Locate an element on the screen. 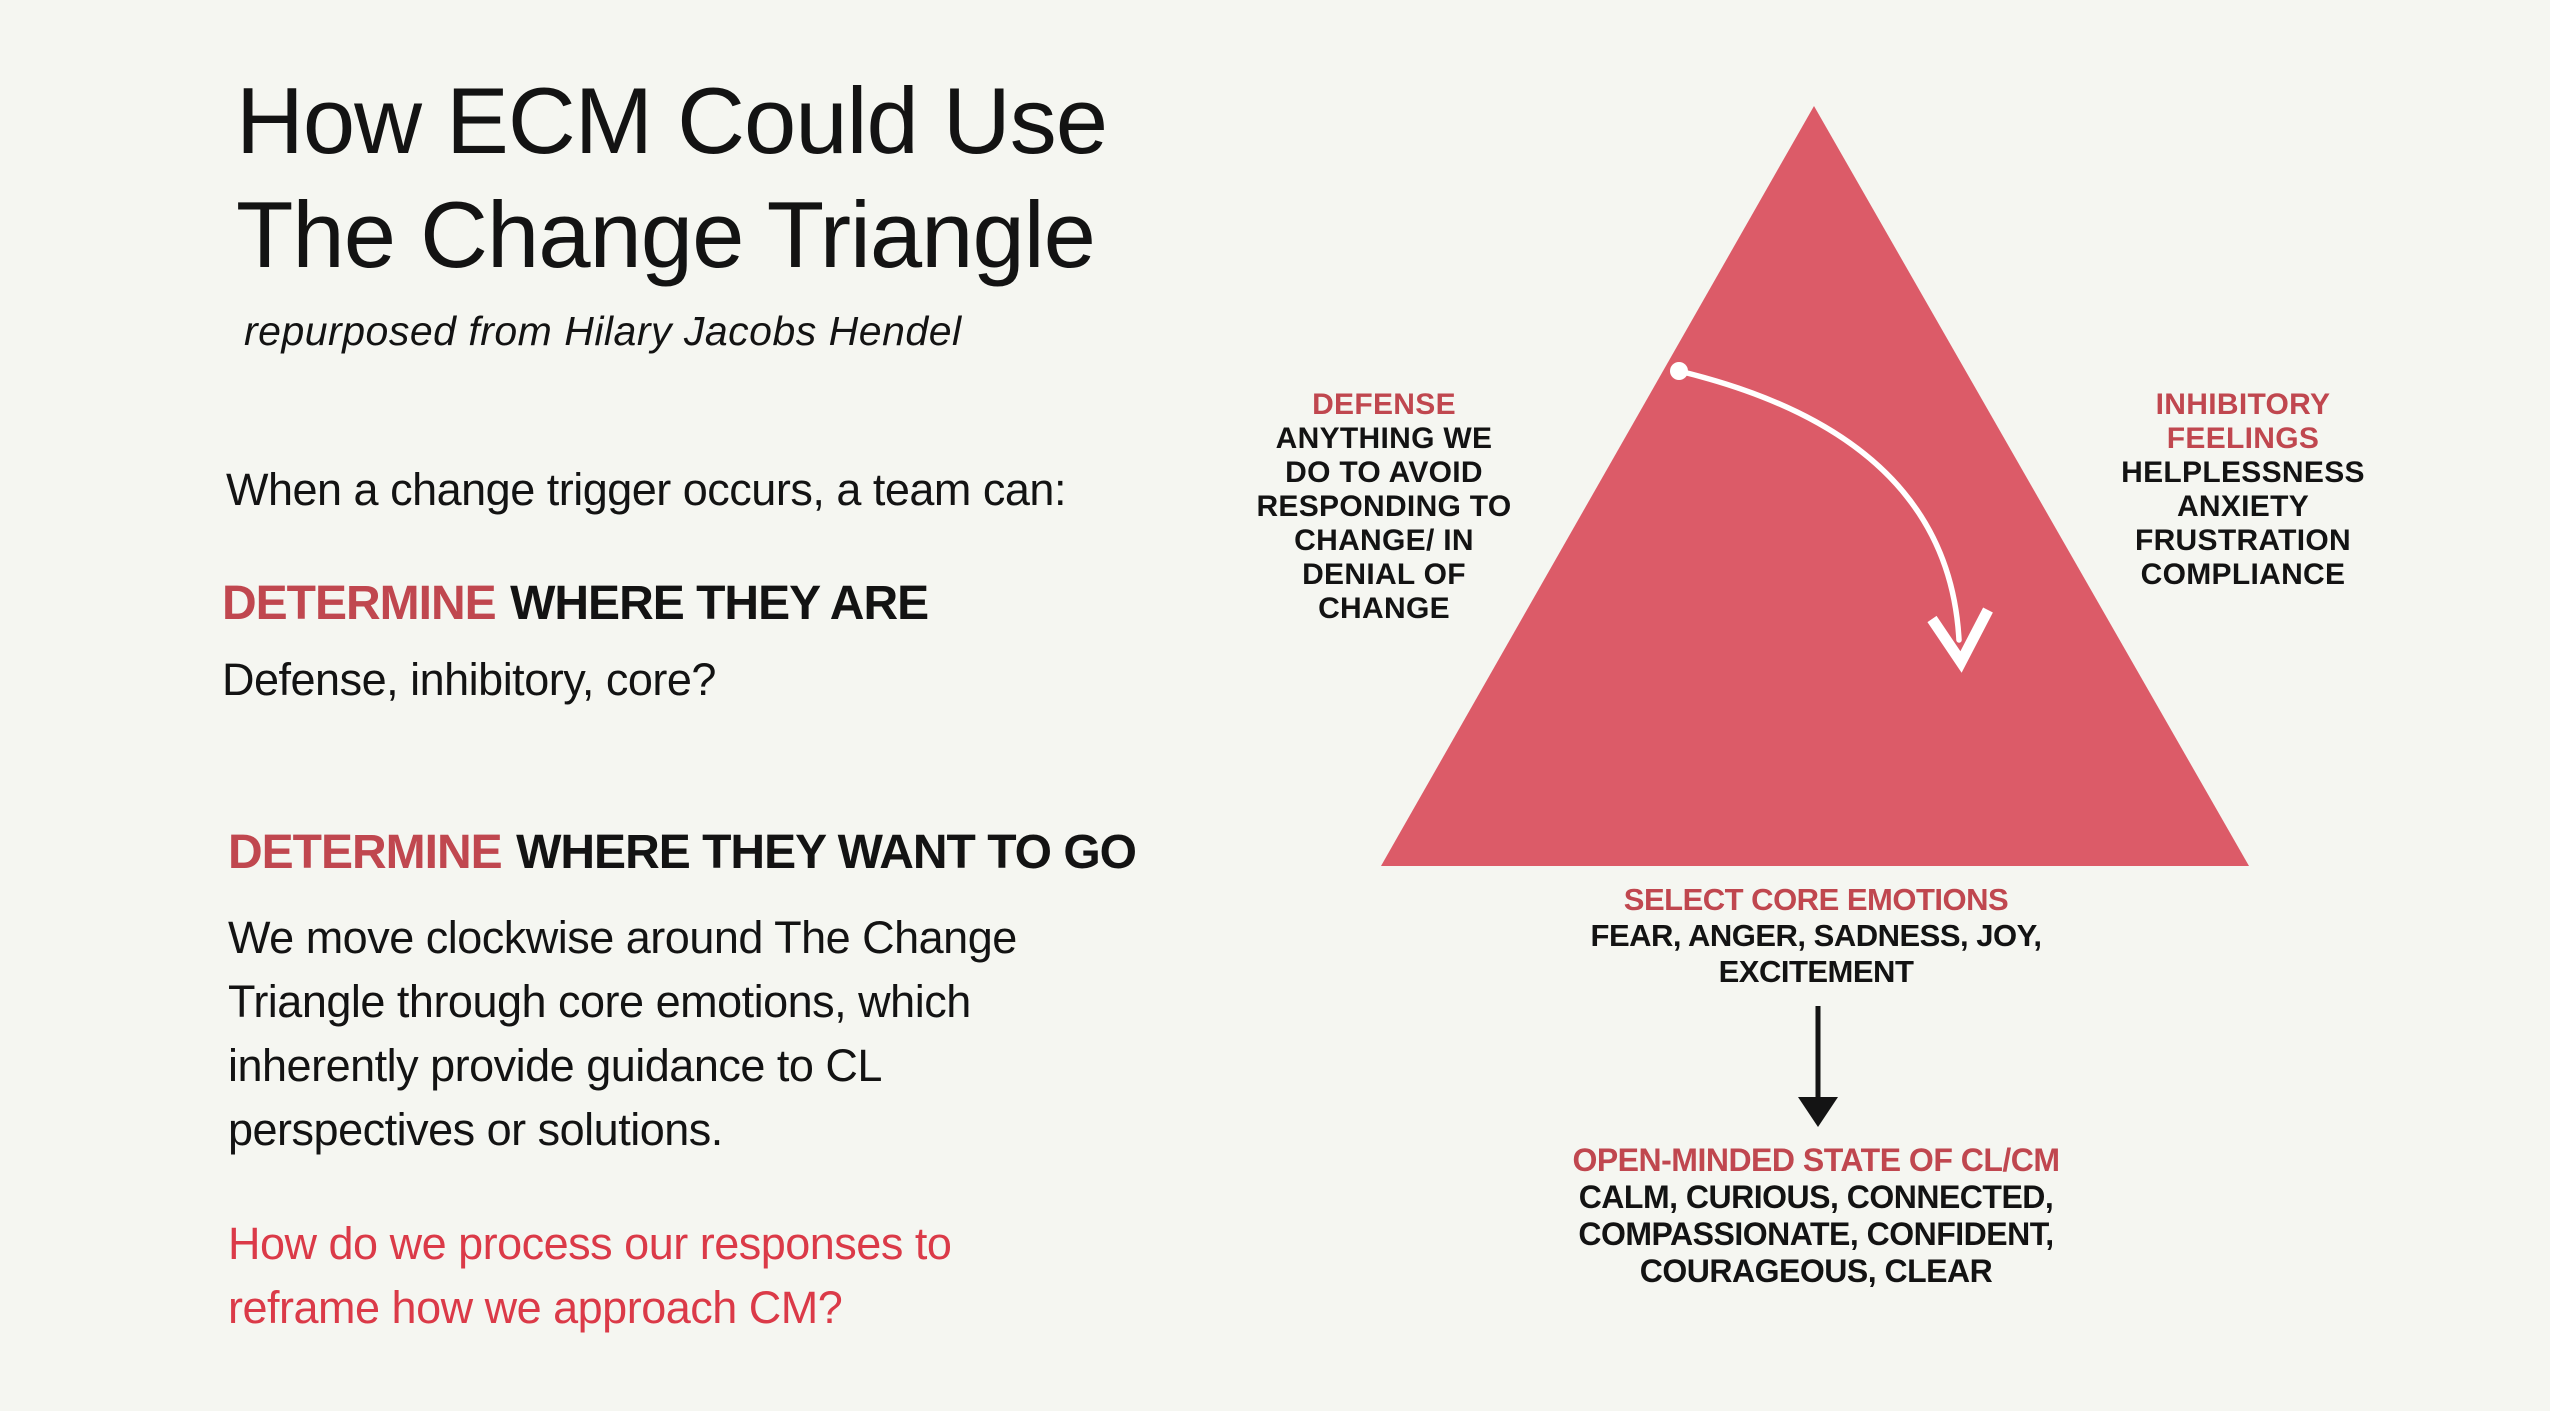 The width and height of the screenshot is (2550, 1411). clockwise-arrowhead-icon is located at coordinates (1960, 640).